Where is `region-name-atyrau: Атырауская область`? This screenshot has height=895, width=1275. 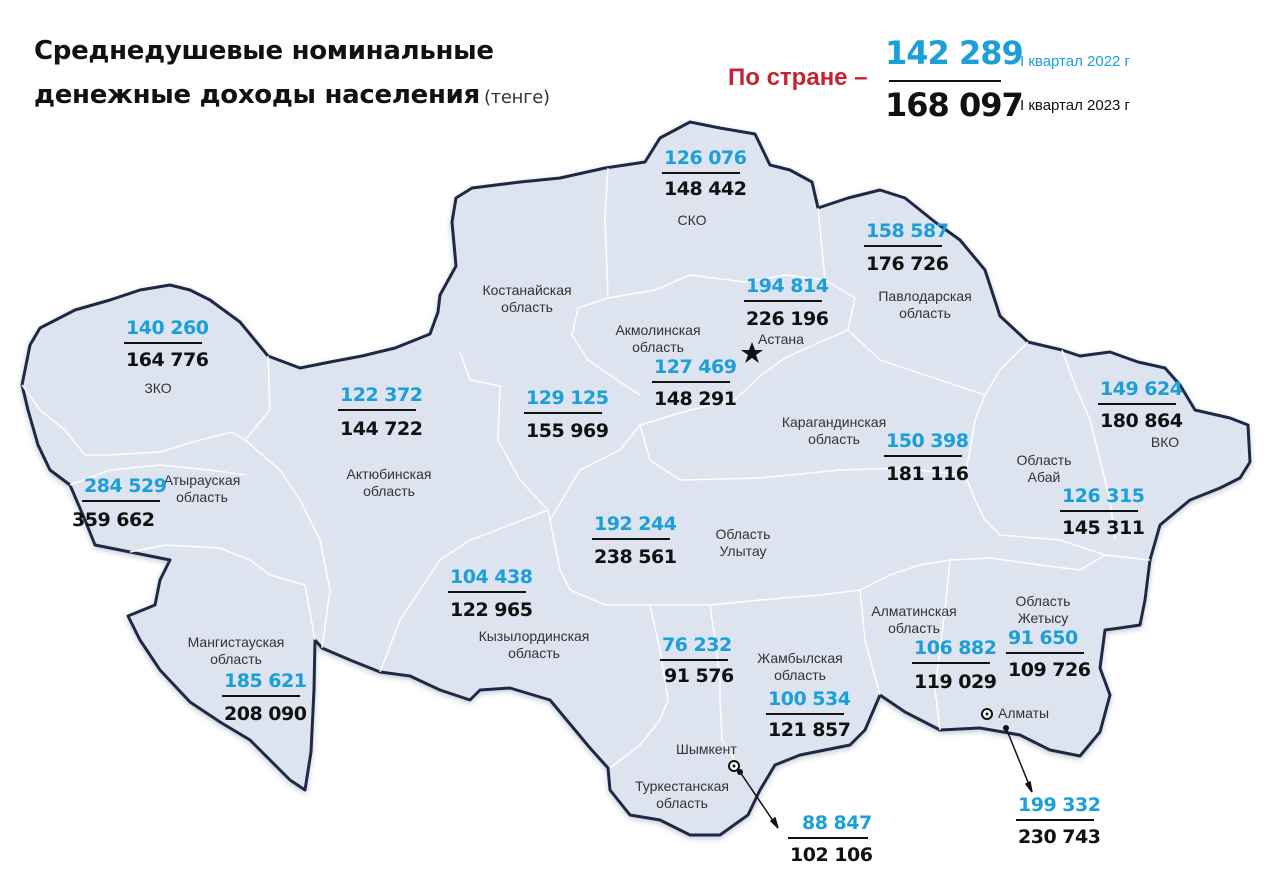 region-name-atyrau: Атырауская область is located at coordinates (202, 488).